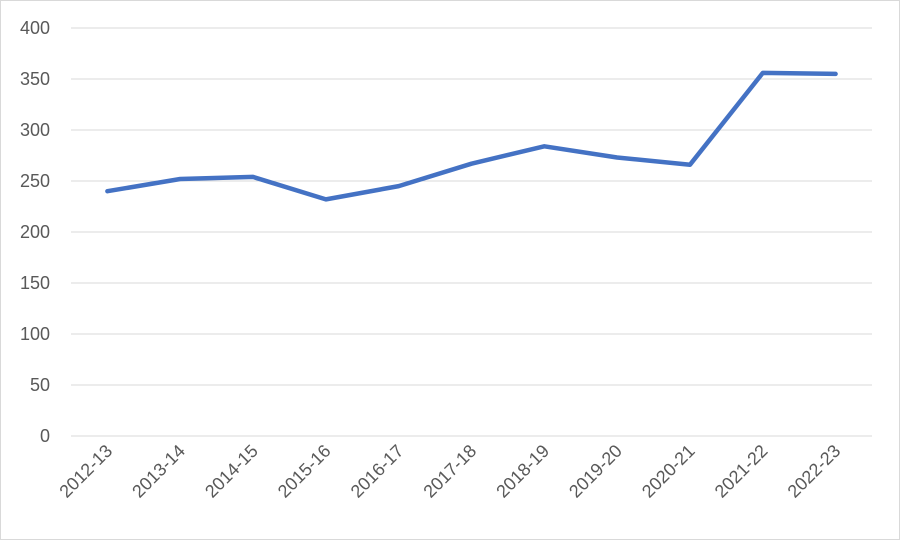 The image size is (900, 540). Describe the element at coordinates (35, 28) in the screenshot. I see `y-tick-label: 400` at that location.